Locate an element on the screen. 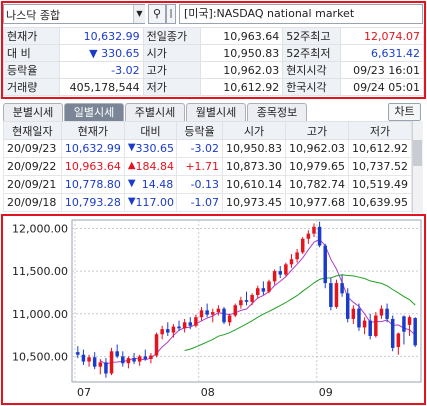 This screenshot has height=406, width=427. ma-long-line is located at coordinates (300, 312).